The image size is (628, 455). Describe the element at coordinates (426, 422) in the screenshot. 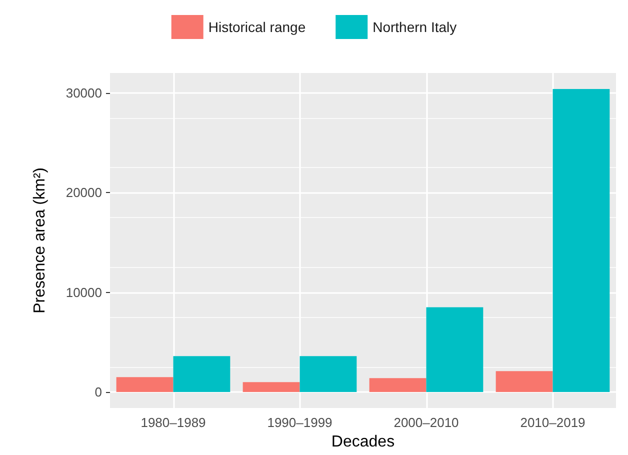

I see `x-tick-label: 2000–2010` at that location.